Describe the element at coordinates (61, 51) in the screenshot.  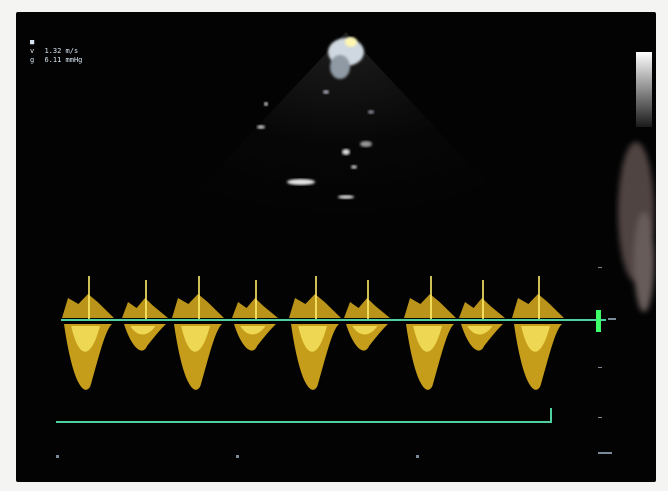
I see `readout-value-2: 1.32 m/s` at that location.